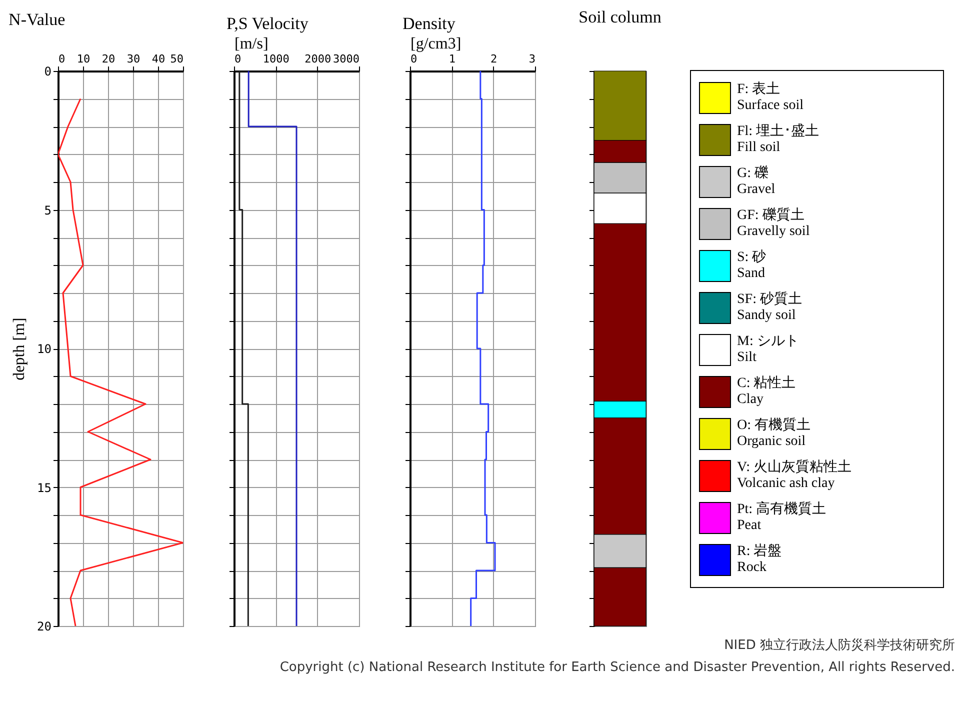 The image size is (959, 717). I want to click on text: Copyright (c) National Research Institute for Earth Science and Disaster Prevention, All rights Reserved., so click(616, 668).